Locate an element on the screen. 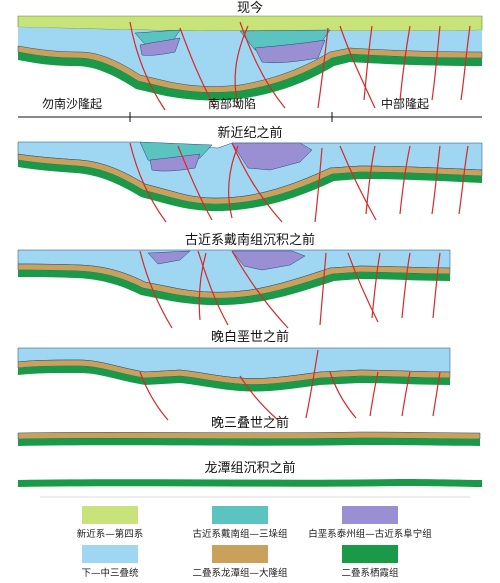 The height and width of the screenshot is (583, 500). longtan-layer is located at coordinates (249, 435).